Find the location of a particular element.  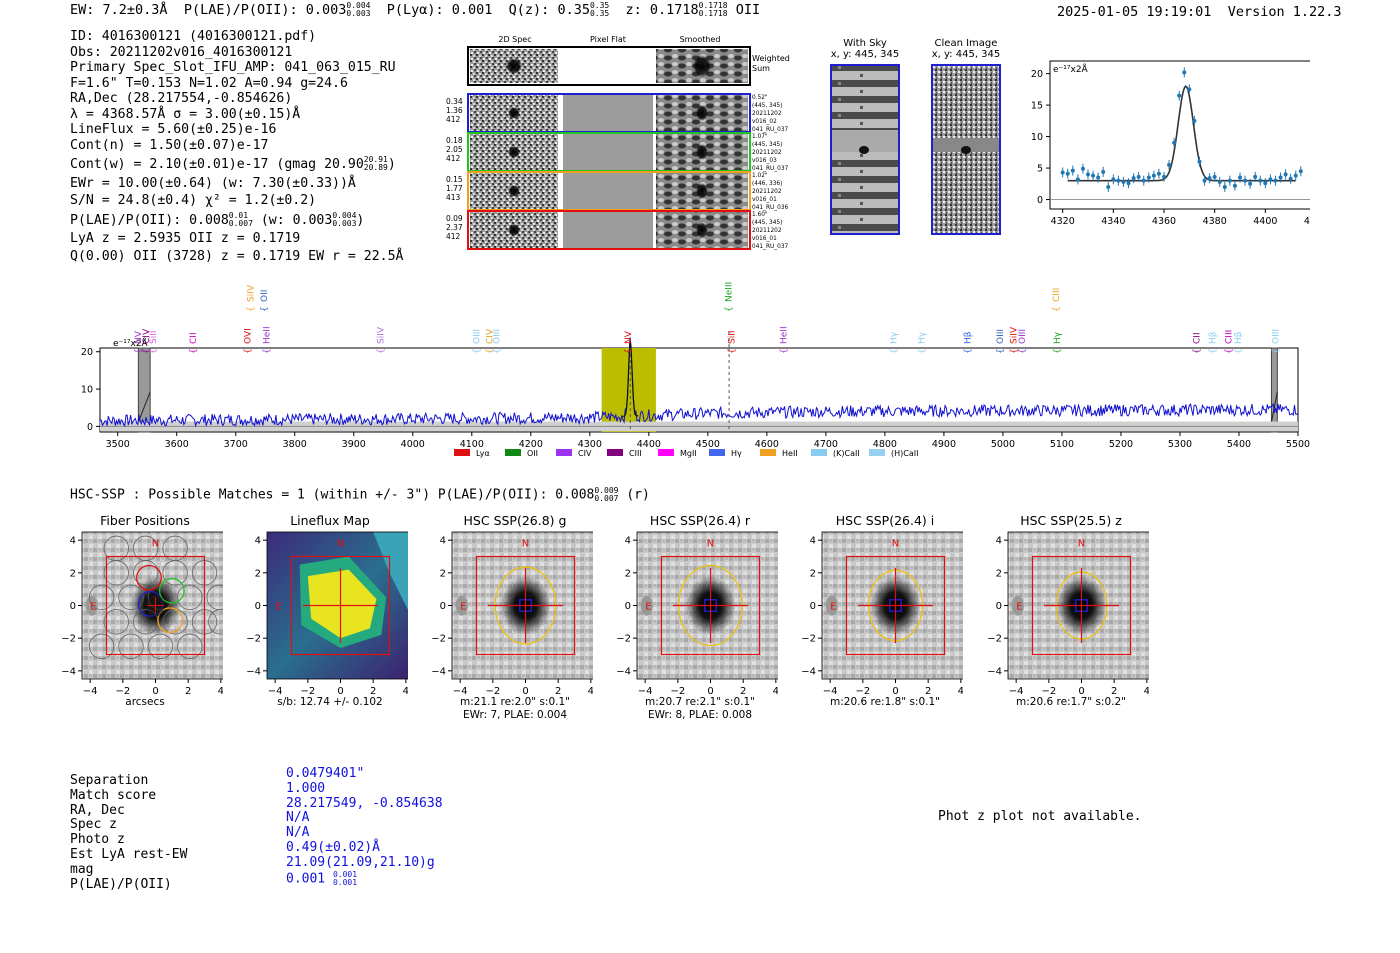

panel-y-tick: −2 is located at coordinates (68, 639).